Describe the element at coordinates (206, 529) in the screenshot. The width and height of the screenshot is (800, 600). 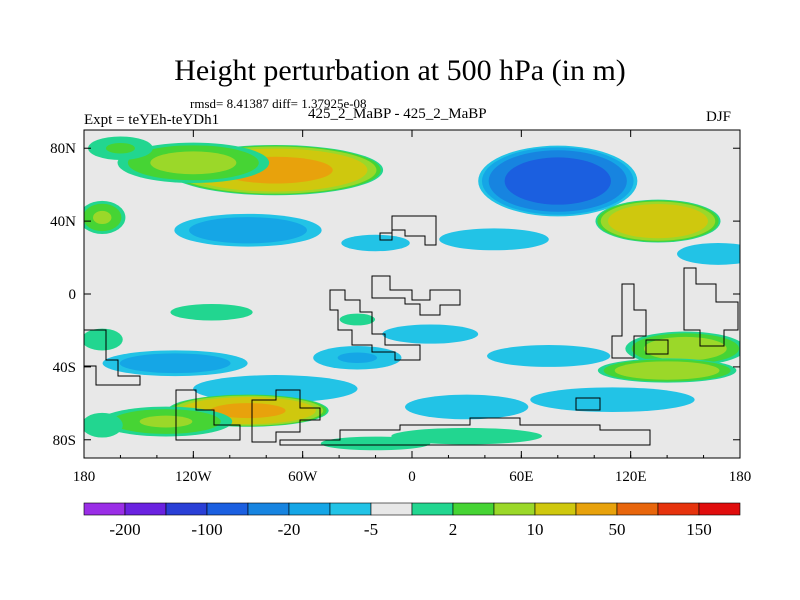
I see `colorbar-label: -100` at that location.